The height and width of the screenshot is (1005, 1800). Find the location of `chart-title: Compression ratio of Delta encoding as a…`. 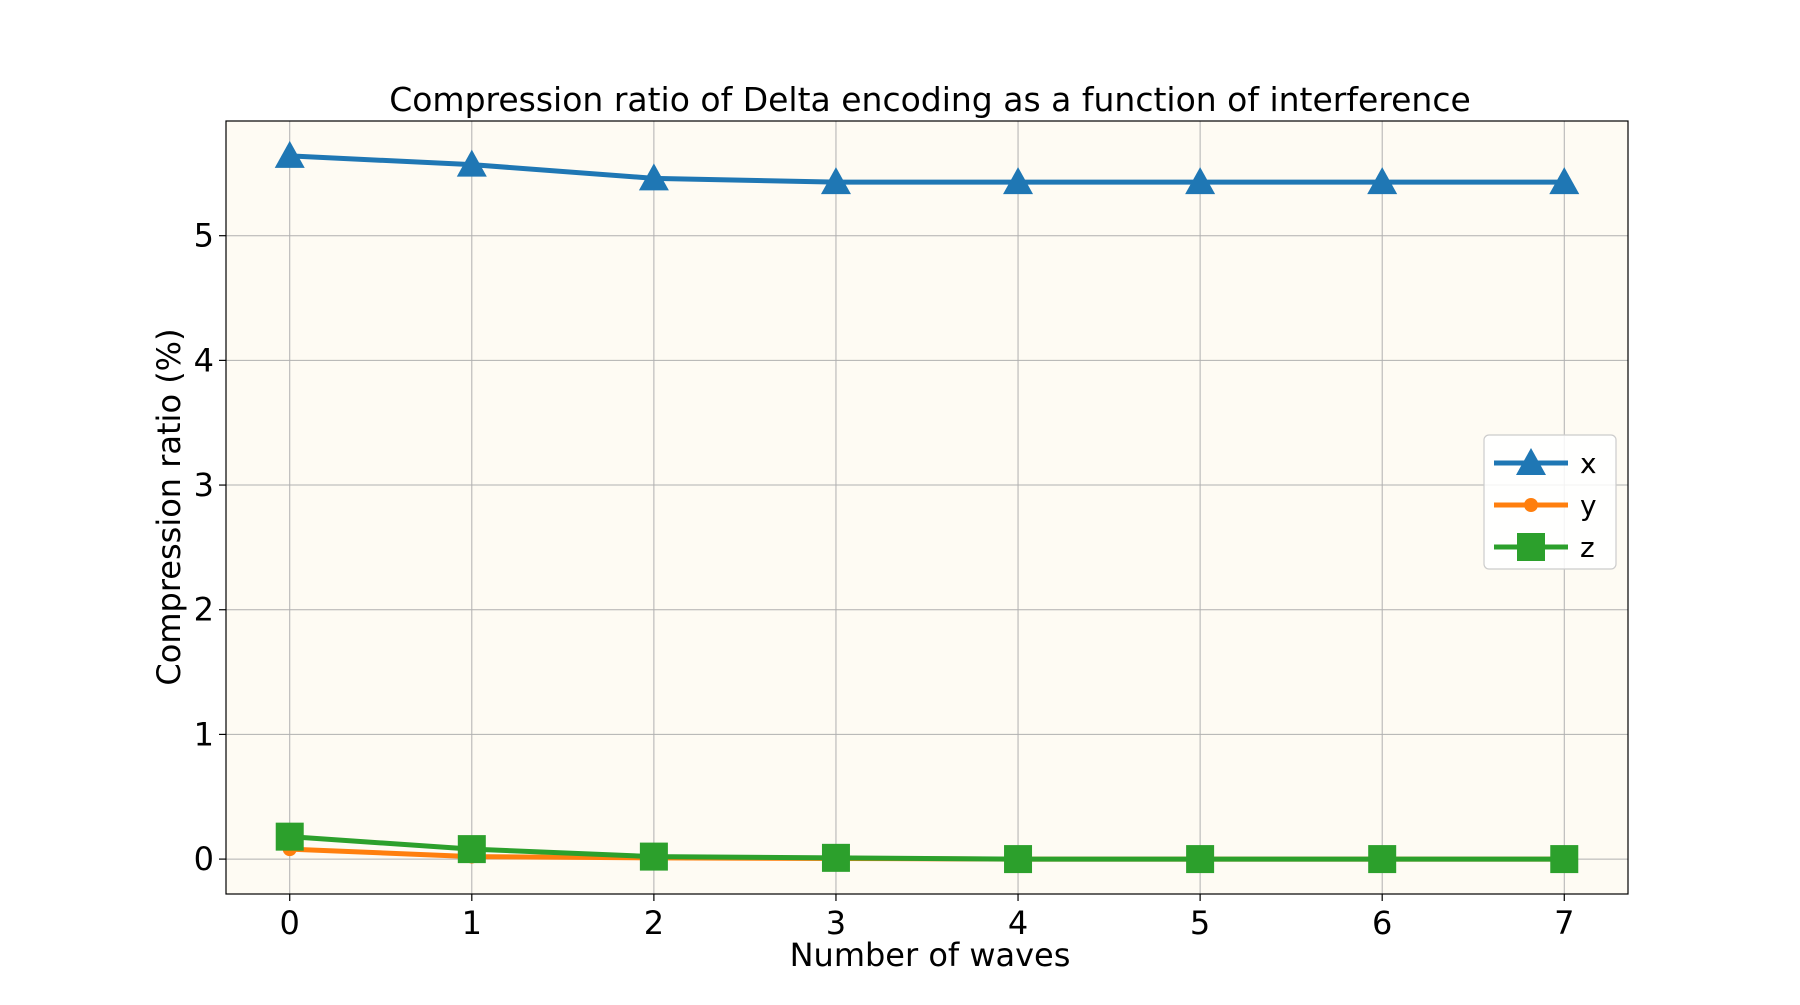

chart-title: Compression ratio of Delta encoding as a… is located at coordinates (930, 99).